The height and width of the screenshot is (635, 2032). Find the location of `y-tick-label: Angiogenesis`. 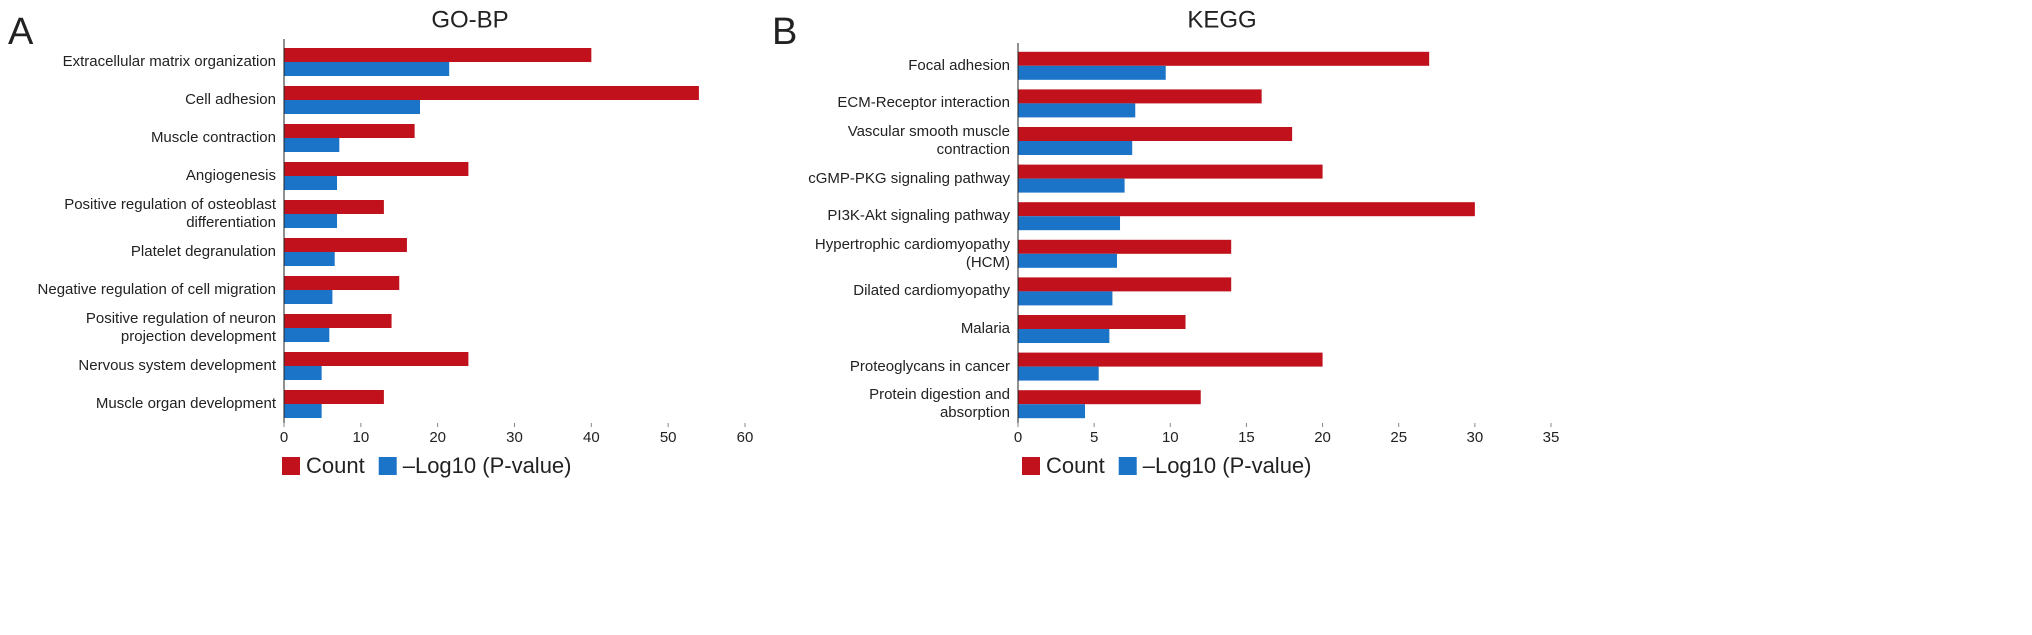

y-tick-label: Angiogenesis is located at coordinates (230, 175).